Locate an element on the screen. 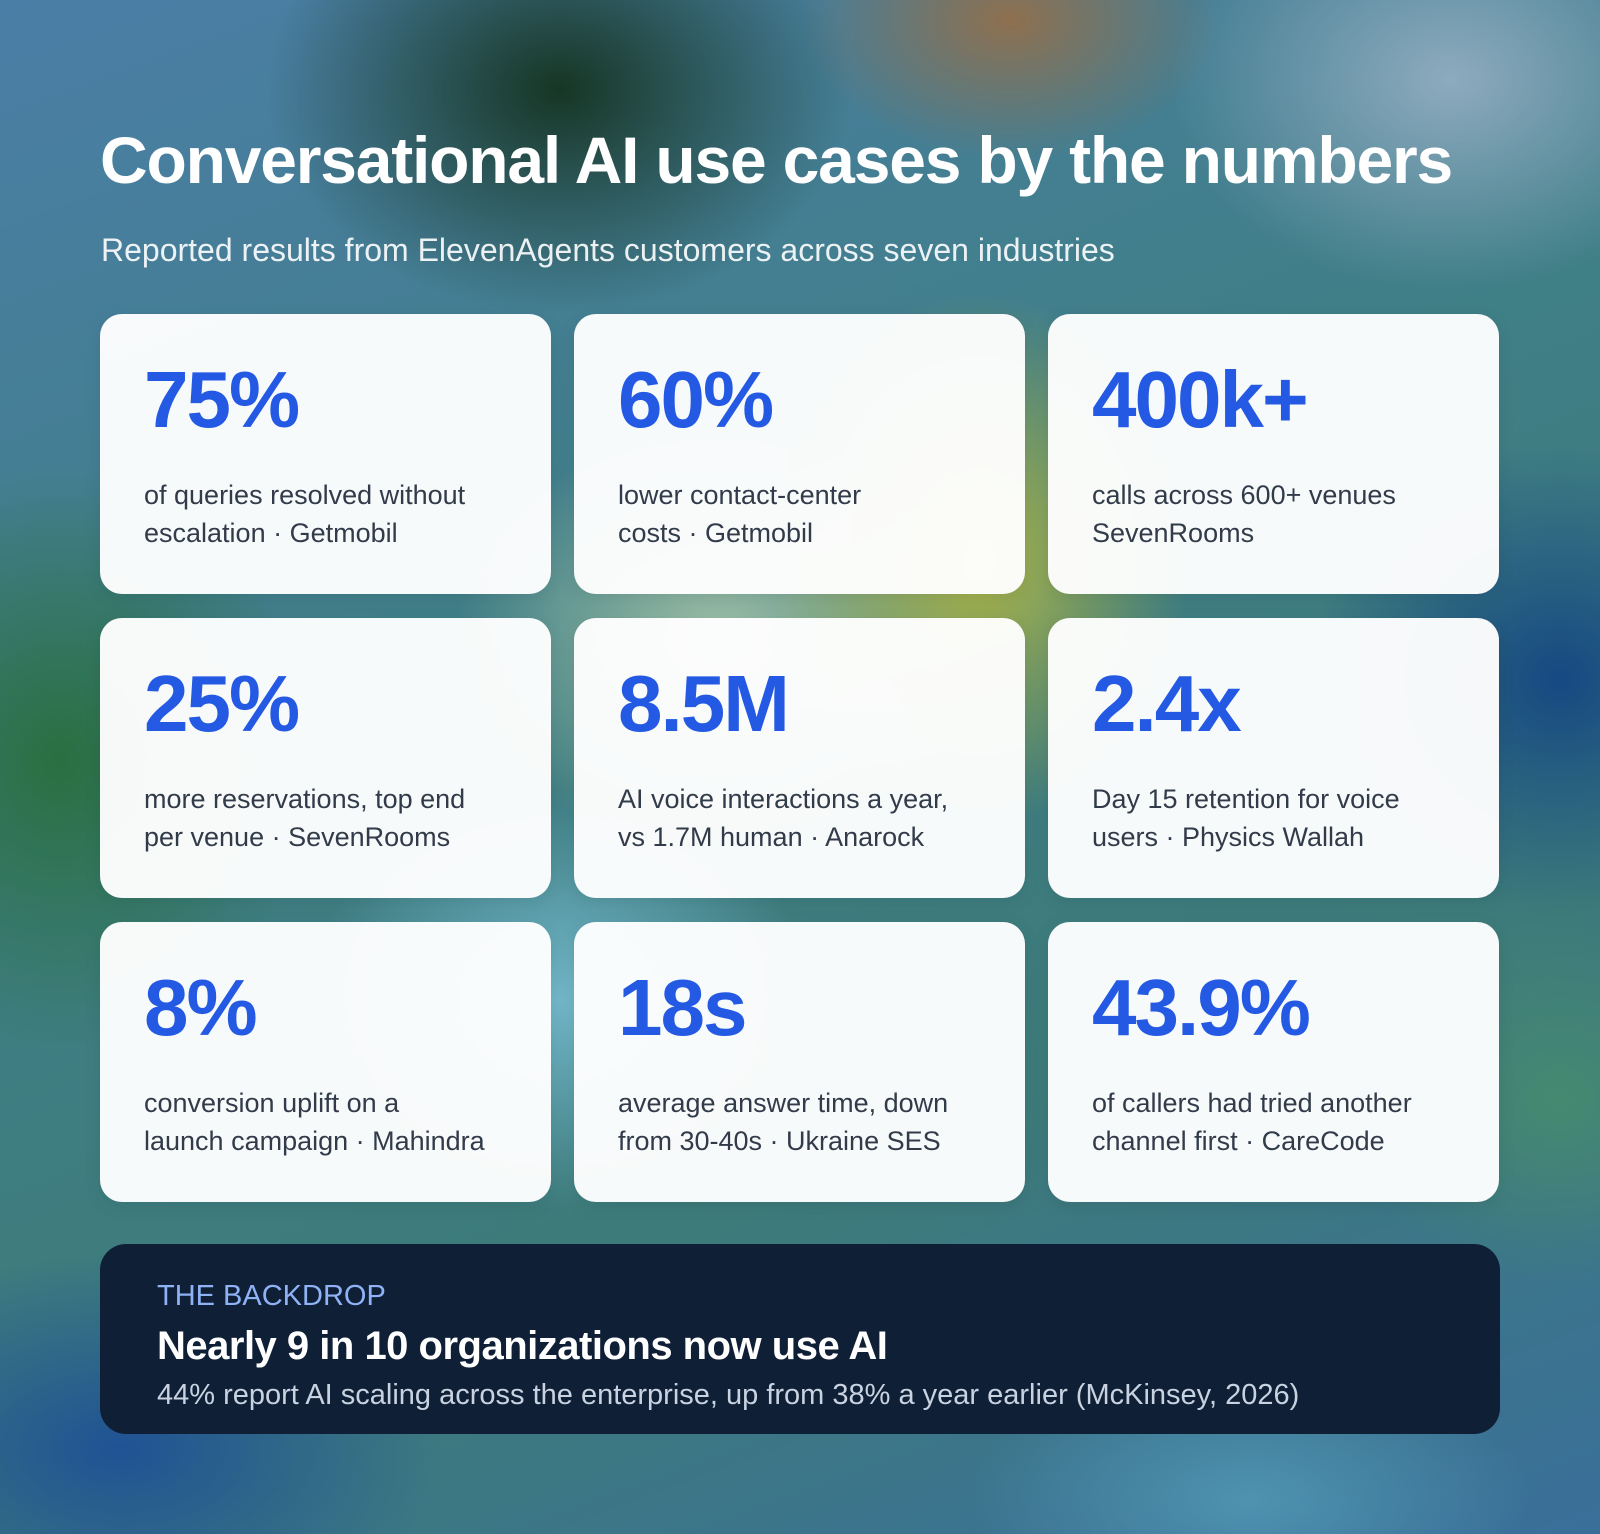 This screenshot has height=1534, width=1600. stat-description: calls across 600+ venues SevenRooms is located at coordinates (1244, 514).